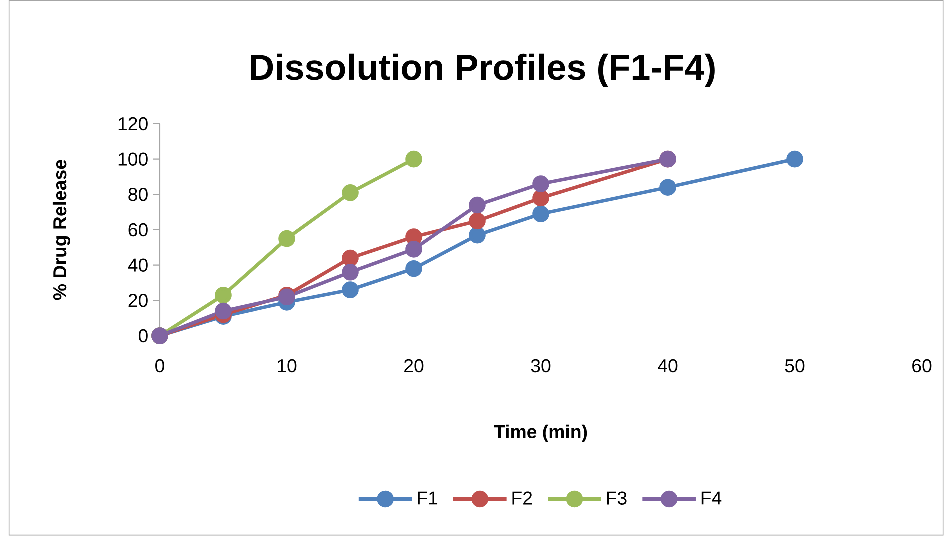  What do you see at coordinates (795, 366) in the screenshot?
I see `x-tick-label: 50` at bounding box center [795, 366].